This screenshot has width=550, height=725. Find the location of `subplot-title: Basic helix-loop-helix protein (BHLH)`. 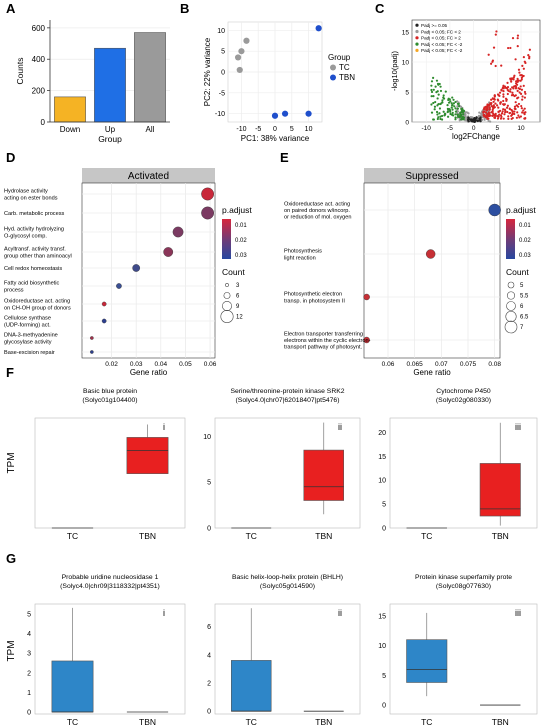

subplot-title: Basic helix-loop-helix protein (BHLH) is located at coordinates (287, 577).